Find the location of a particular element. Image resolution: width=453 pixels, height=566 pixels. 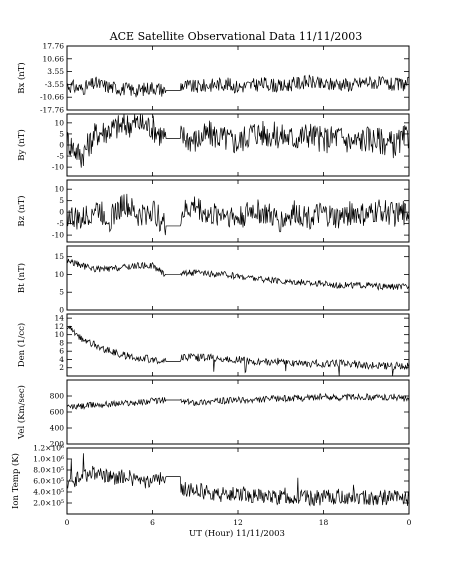

panel-frame-bx is located at coordinates (238, 78).